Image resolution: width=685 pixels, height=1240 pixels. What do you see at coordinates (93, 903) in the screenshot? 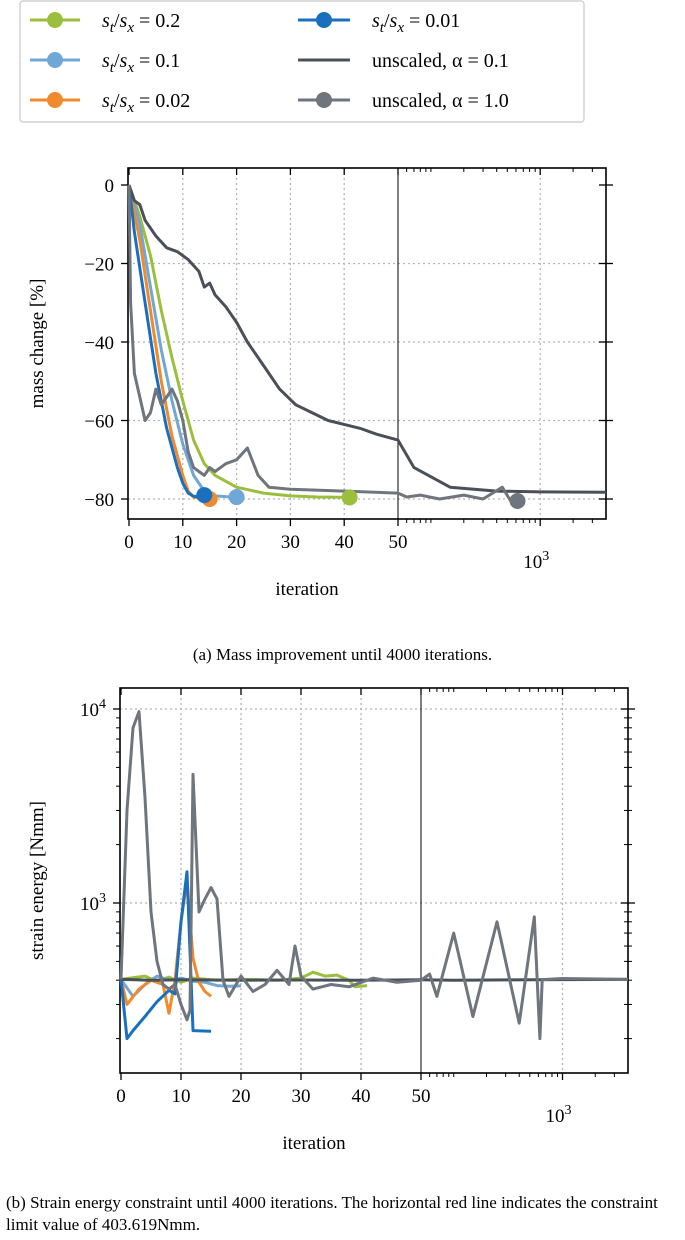
I see `y-tick-label: 10³` at bounding box center [93, 903].